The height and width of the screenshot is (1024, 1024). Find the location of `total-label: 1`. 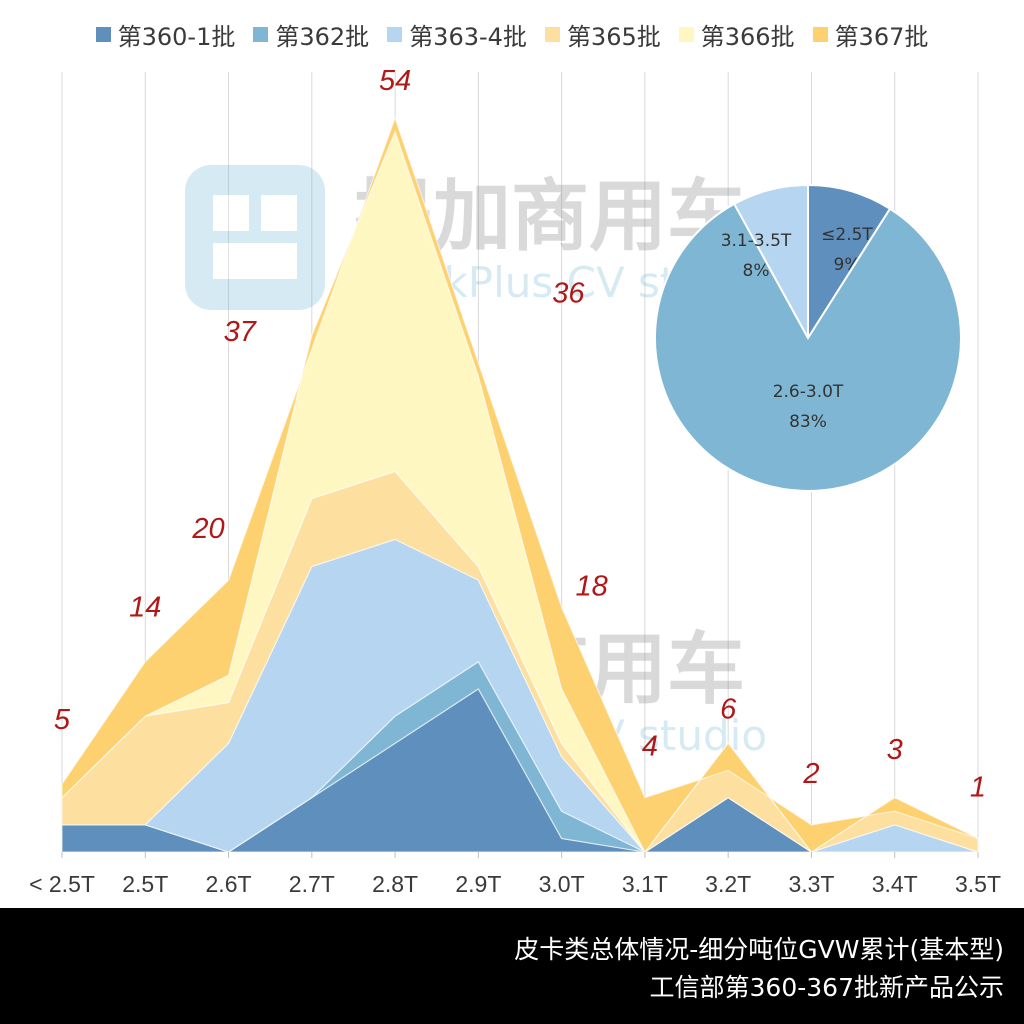

total-label: 1 is located at coordinates (978, 787).